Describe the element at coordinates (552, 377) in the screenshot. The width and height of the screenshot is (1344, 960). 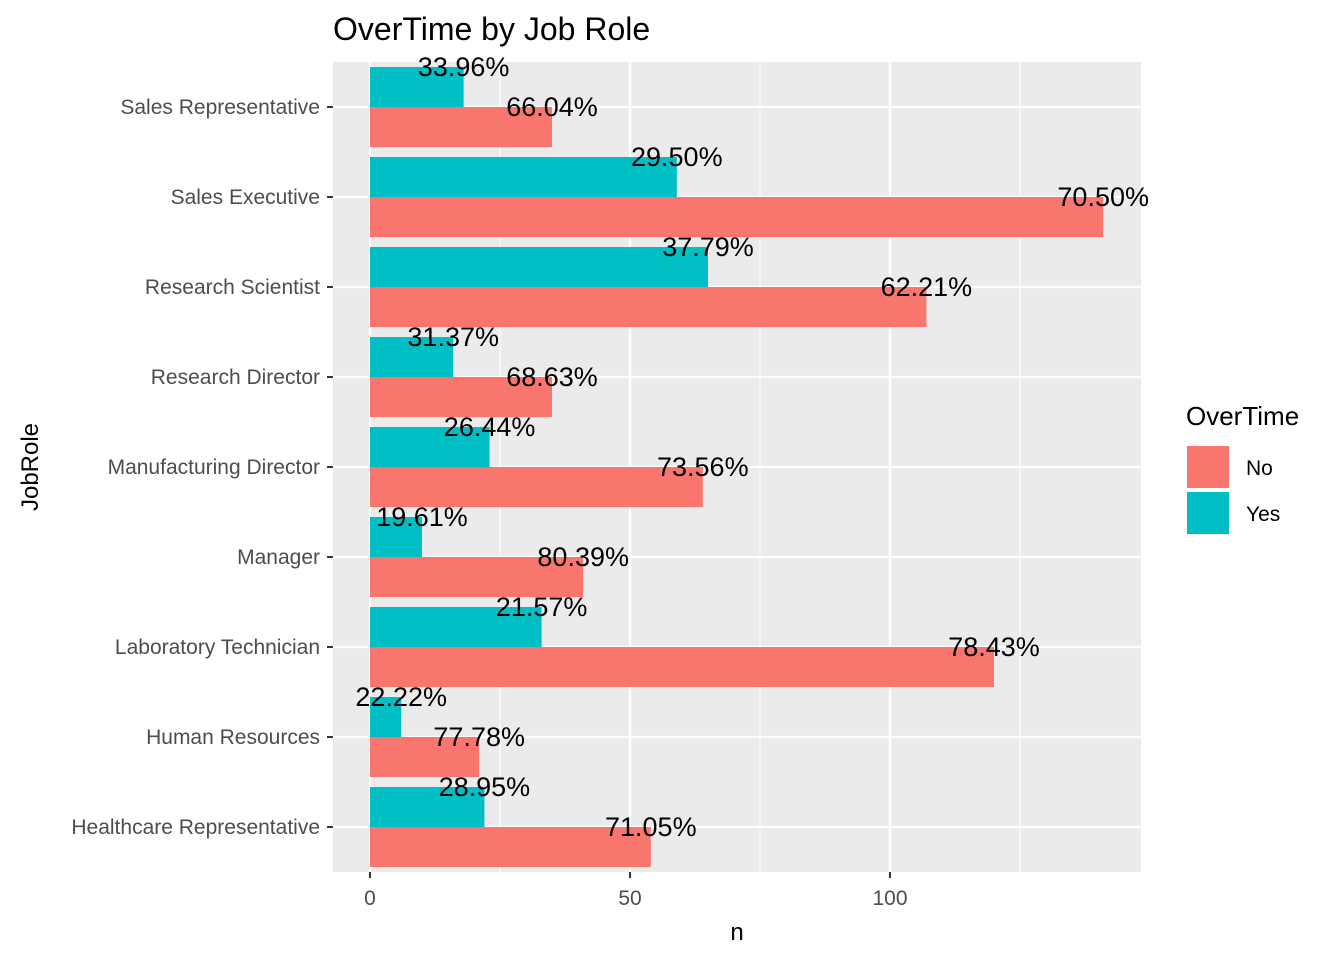
I see `data-label-no: 68.63%` at that location.